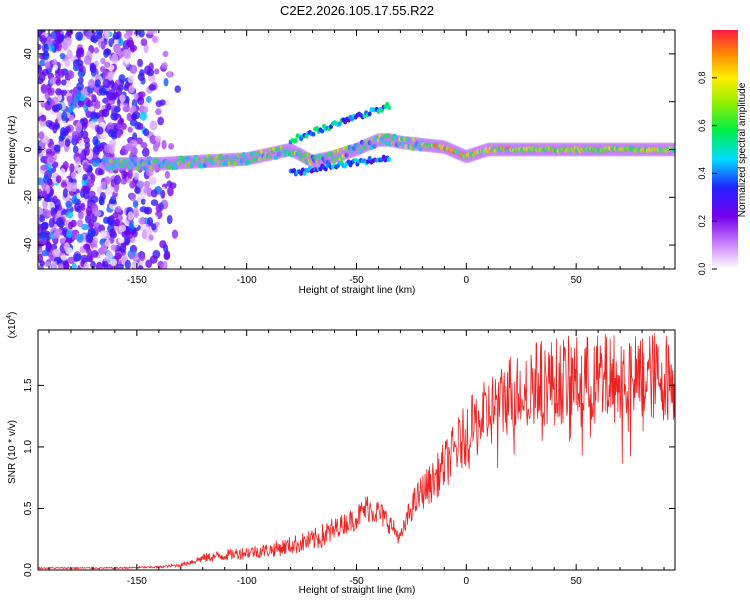 The width and height of the screenshot is (750, 600). Describe the element at coordinates (28, 54) in the screenshot. I see `spectrogram-y-tick-label: 40` at that location.